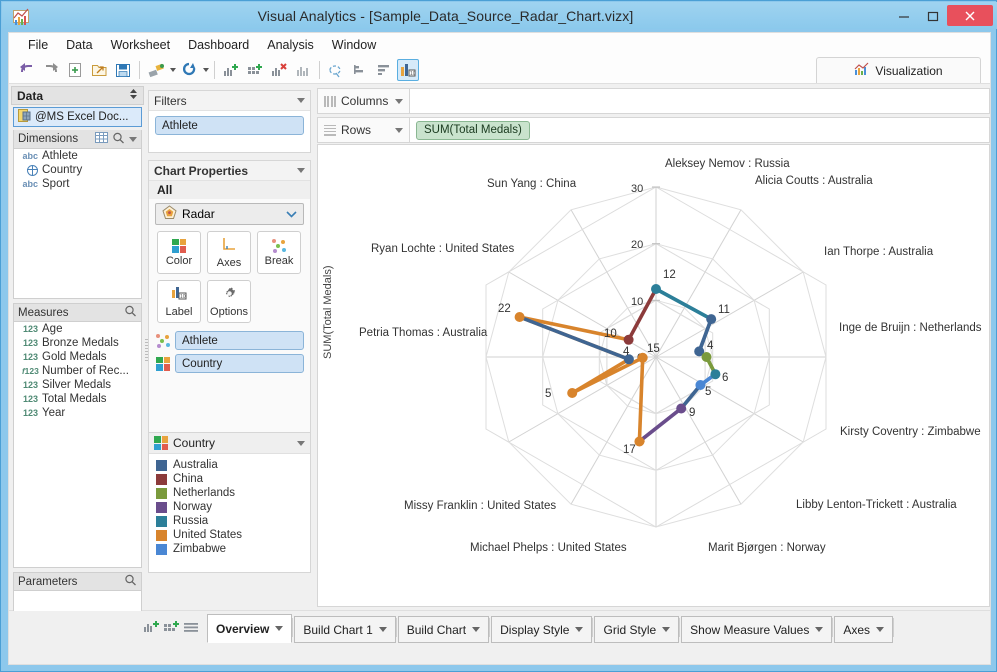 Image resolution: width=997 pixels, height=672 pixels. Describe the element at coordinates (179, 252) in the screenshot. I see `color-button: Color` at that location.